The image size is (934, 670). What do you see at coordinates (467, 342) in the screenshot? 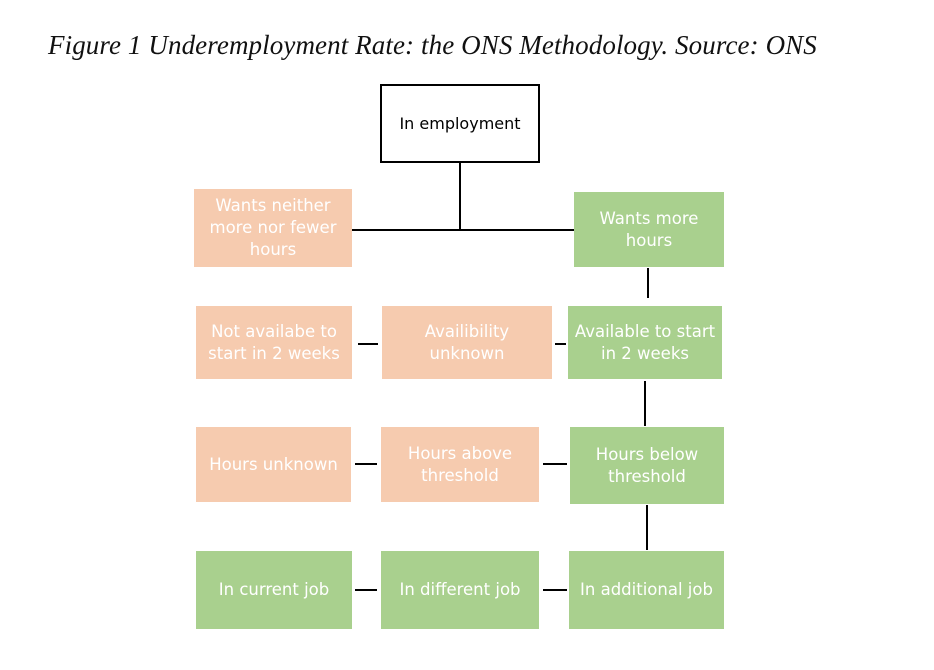
I see `node-availability-unknown: Availibility unknown` at bounding box center [467, 342].